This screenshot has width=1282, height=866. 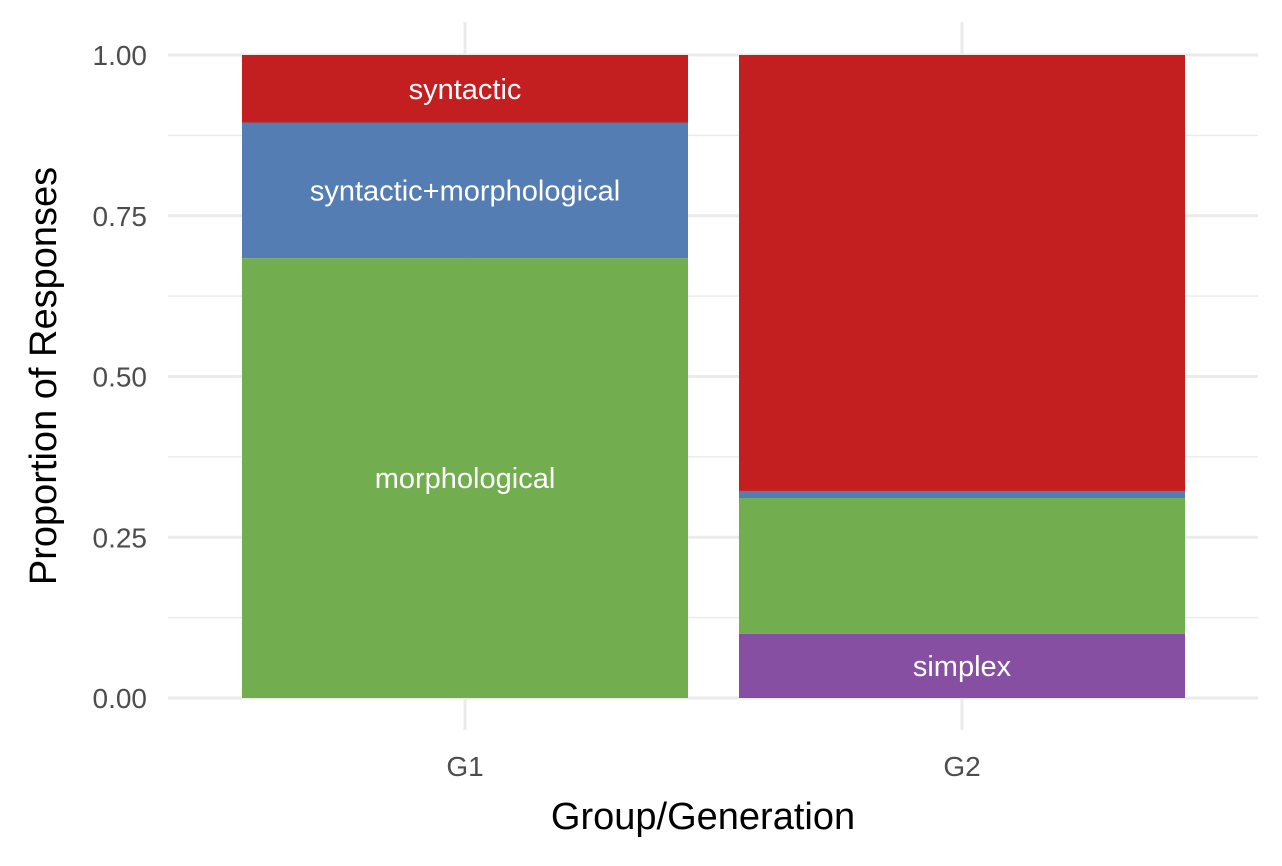 What do you see at coordinates (44, 376) in the screenshot?
I see `y-axis-title: Proportion of Responses` at bounding box center [44, 376].